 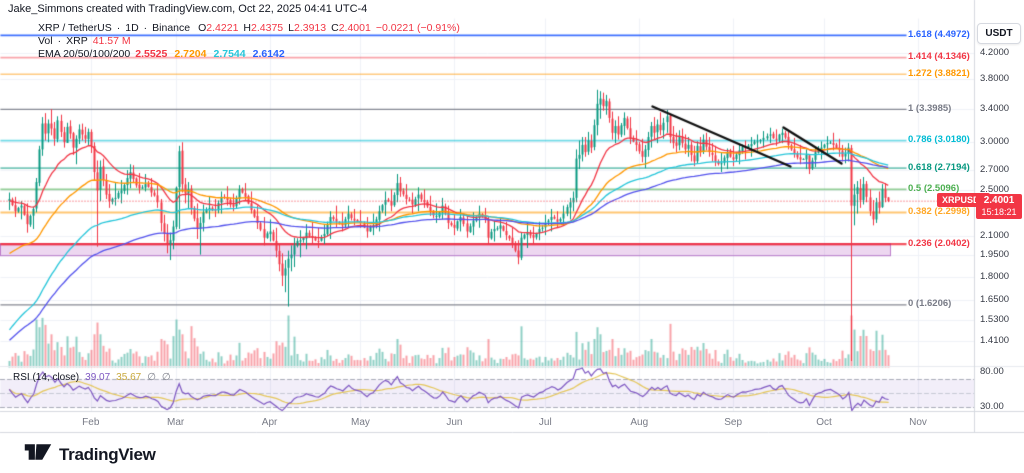 What do you see at coordinates (995, 235) in the screenshot?
I see `price-axis-tick: 2.1000` at bounding box center [995, 235].